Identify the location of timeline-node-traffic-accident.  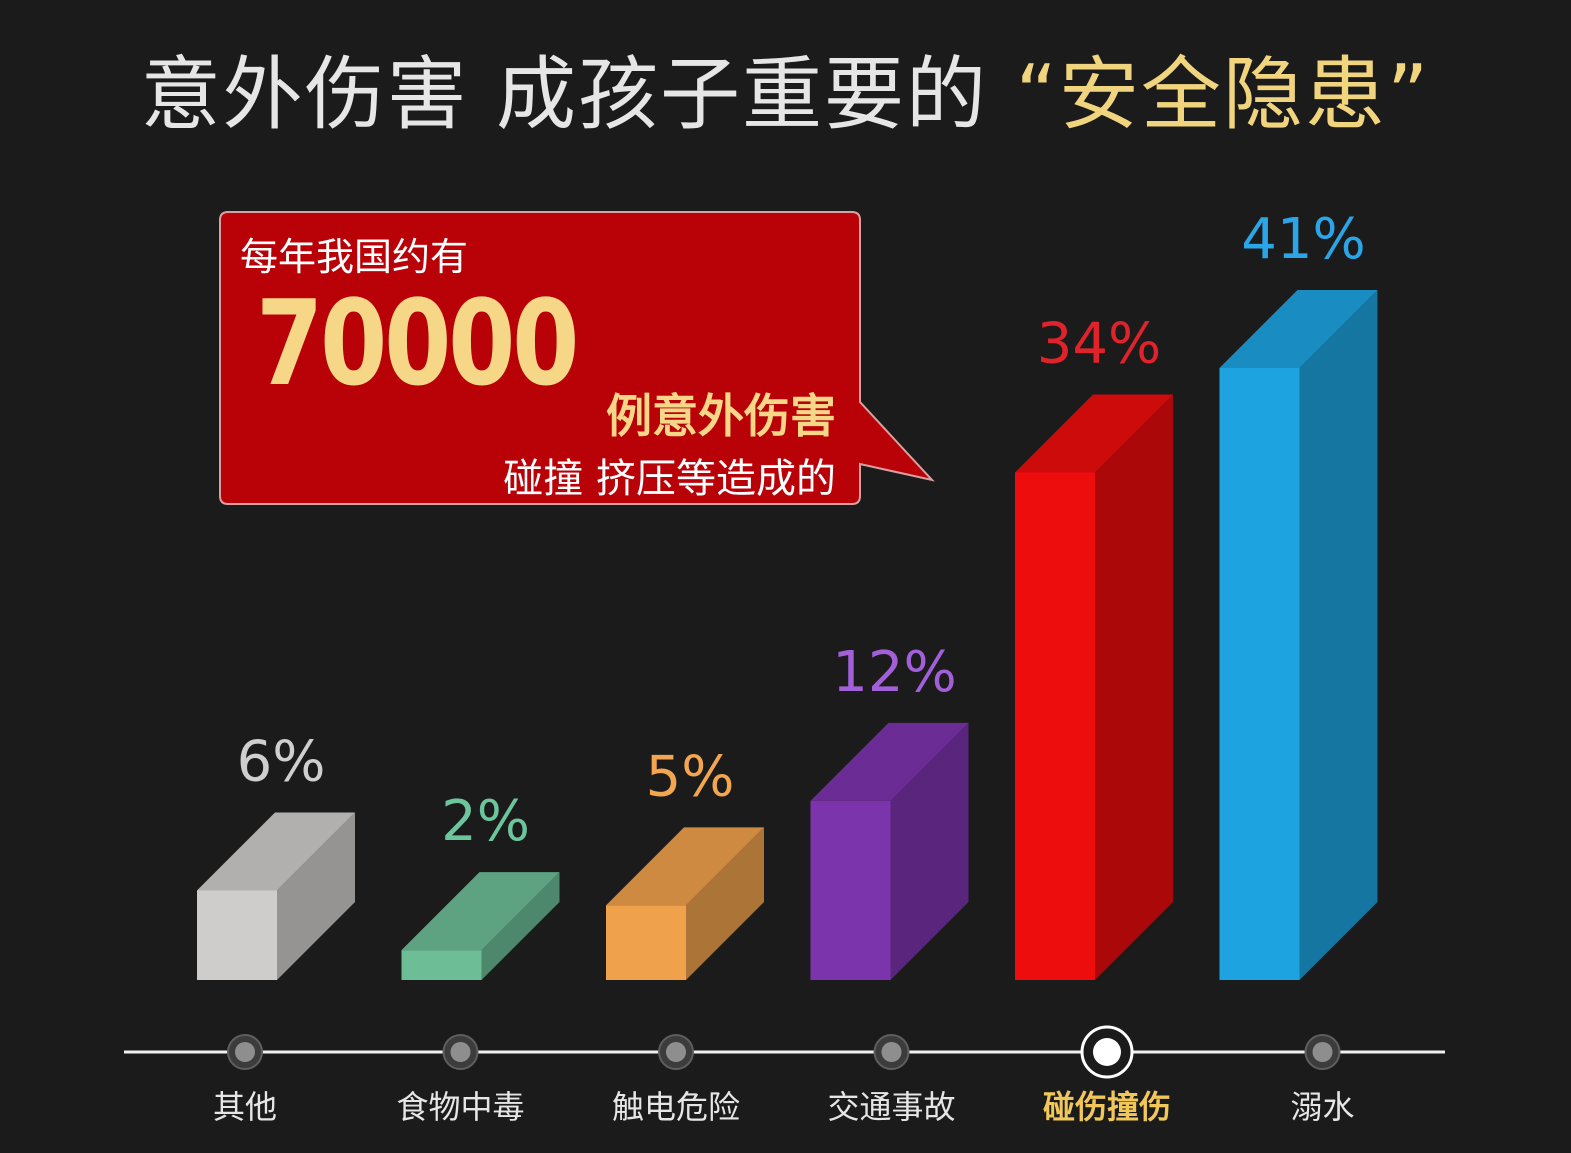
(891, 1052).